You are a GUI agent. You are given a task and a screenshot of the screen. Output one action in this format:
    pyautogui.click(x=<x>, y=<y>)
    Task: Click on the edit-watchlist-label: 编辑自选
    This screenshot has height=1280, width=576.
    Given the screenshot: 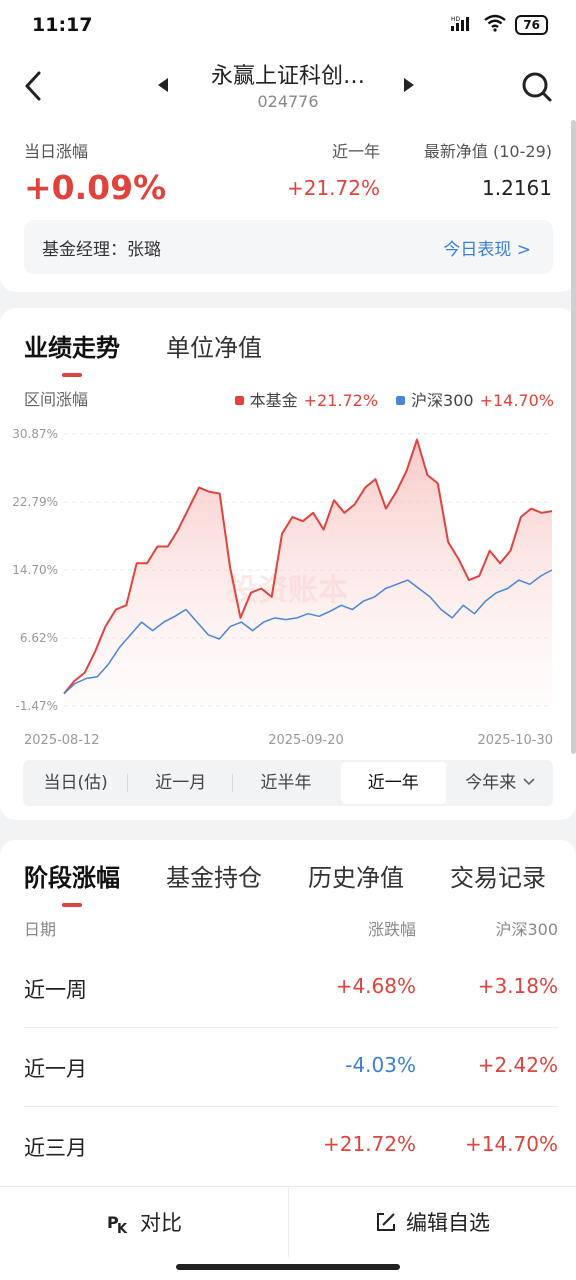 What is the action you would take?
    pyautogui.click(x=448, y=1223)
    